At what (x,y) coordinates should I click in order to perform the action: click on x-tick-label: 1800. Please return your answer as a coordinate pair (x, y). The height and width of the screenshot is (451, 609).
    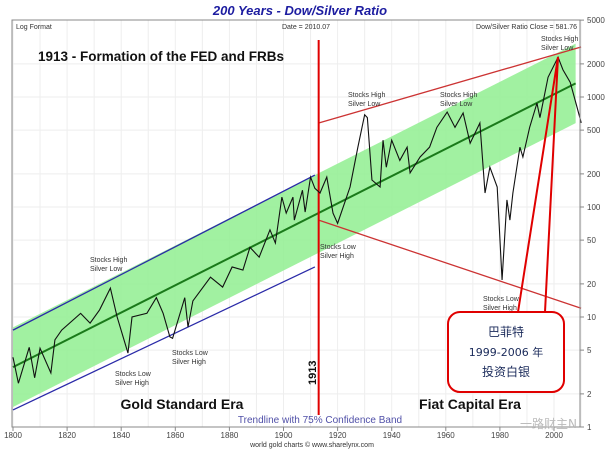
    Looking at the image, I should click on (13, 435).